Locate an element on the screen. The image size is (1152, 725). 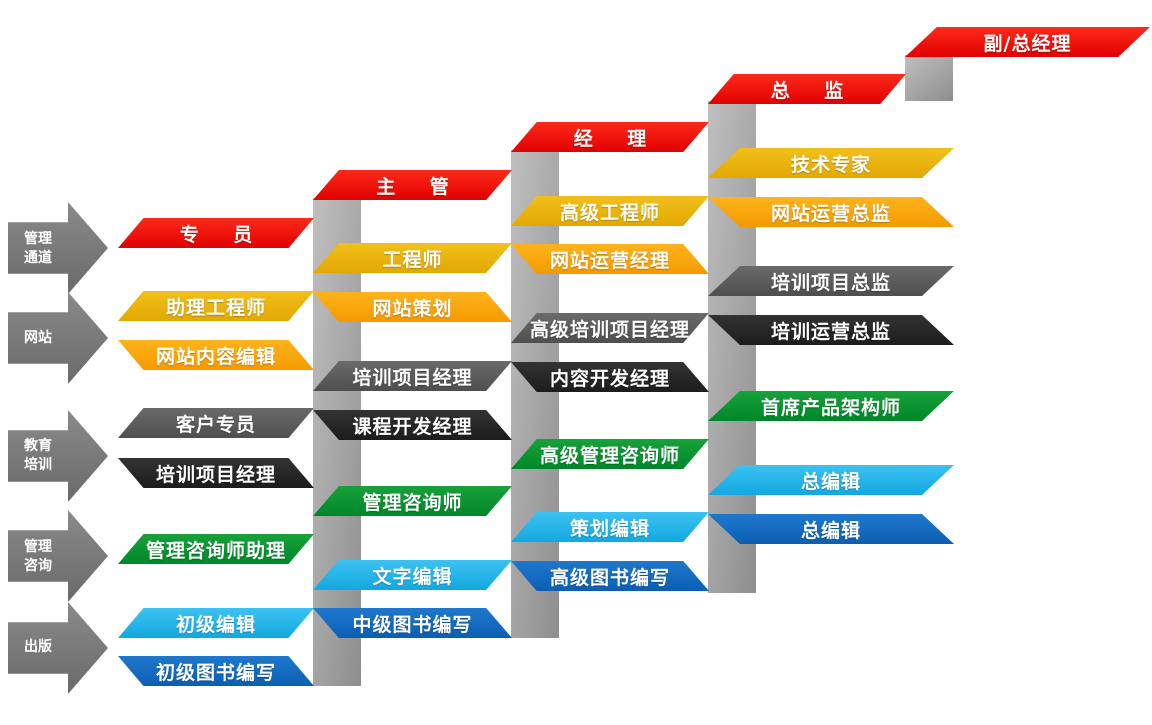
role-director: 总 监 is located at coordinates (807, 89).